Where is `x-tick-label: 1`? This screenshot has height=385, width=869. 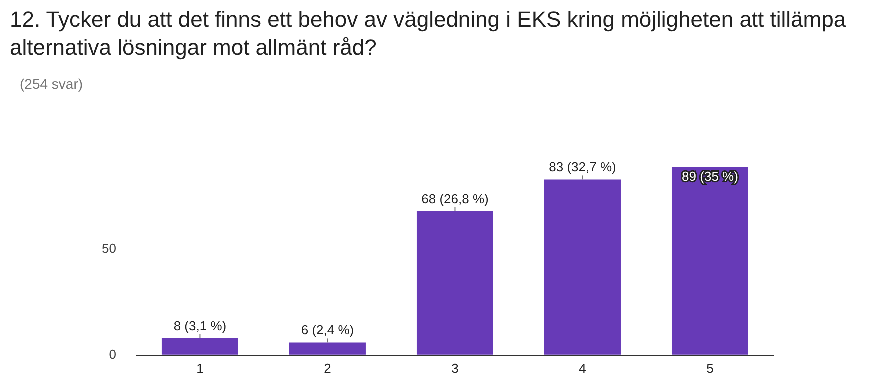
x-tick-label: 1 is located at coordinates (200, 368).